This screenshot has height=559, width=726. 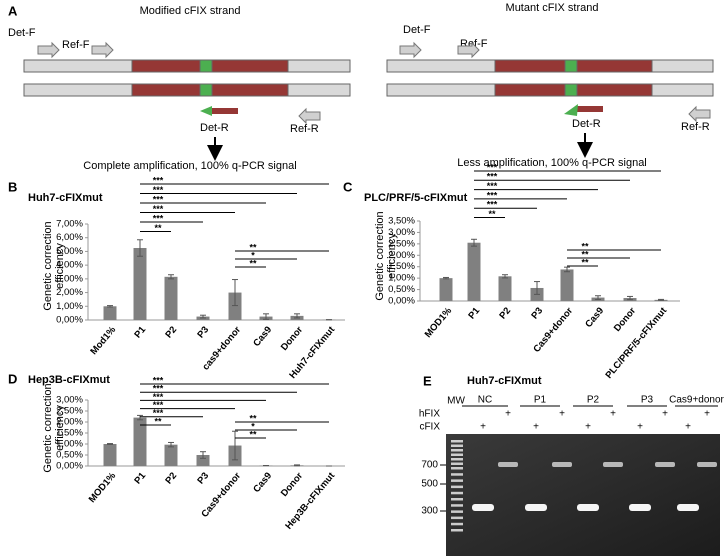 What do you see at coordinates (103, 340) in the screenshot?
I see `x-tick-label: Mod1%` at bounding box center [103, 340].